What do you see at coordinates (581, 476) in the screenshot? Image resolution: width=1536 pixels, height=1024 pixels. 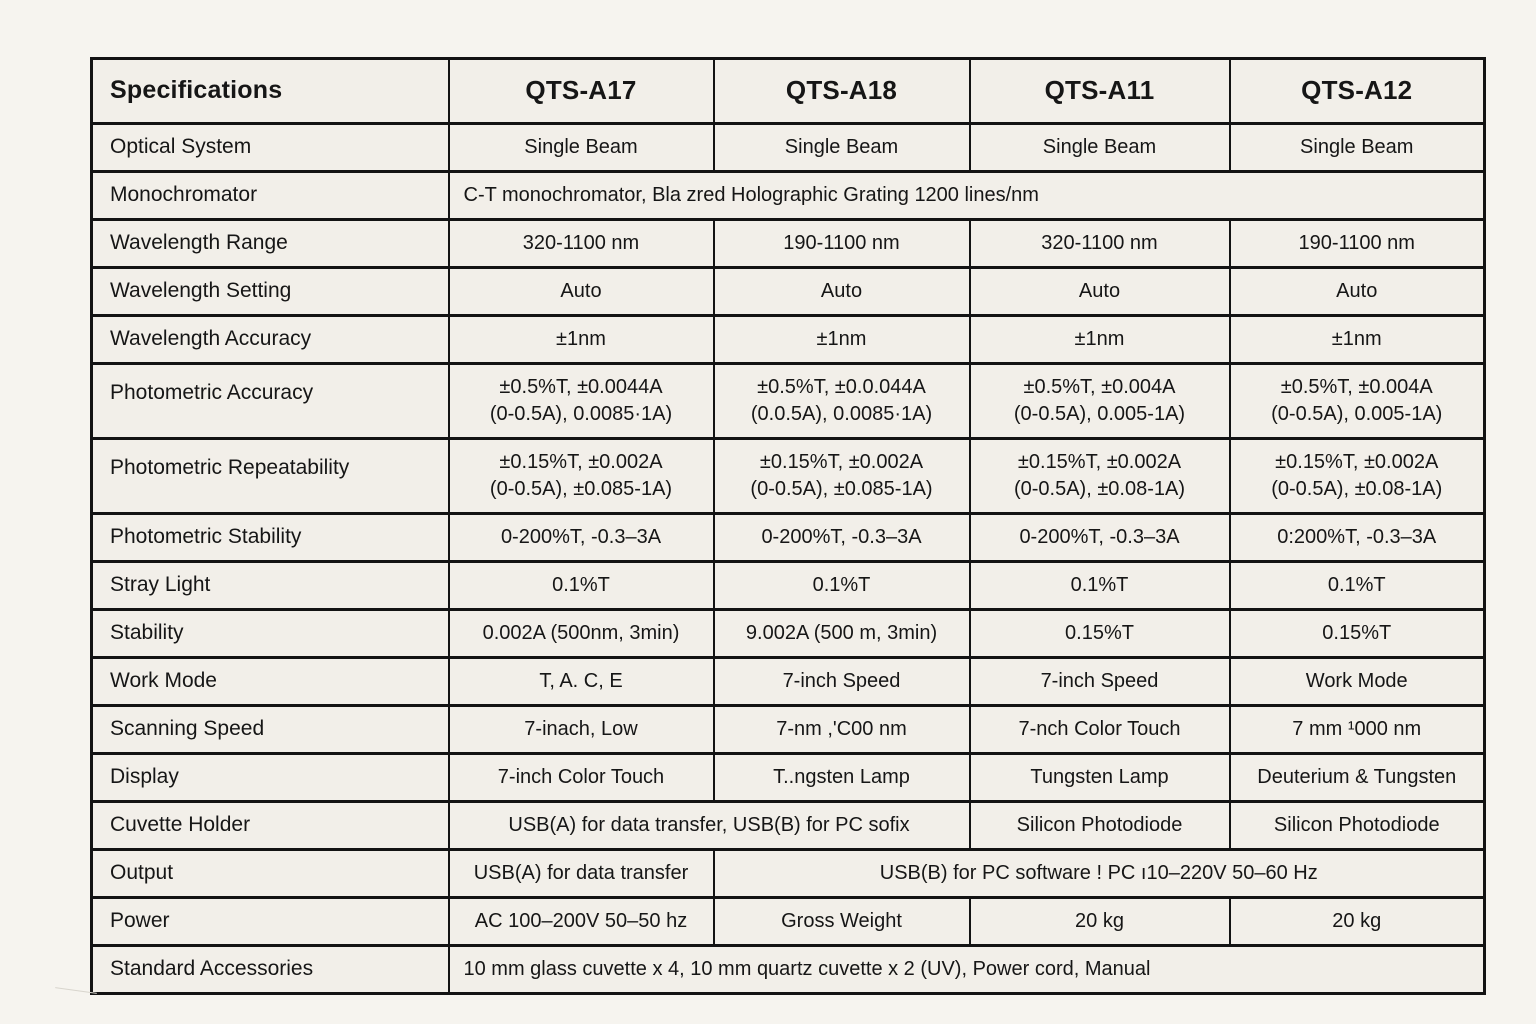 I see `photometric-repeatability-a17: ±0.15%T, ±0.002A (0-0.5A), ±0.085-1A)` at bounding box center [581, 476].